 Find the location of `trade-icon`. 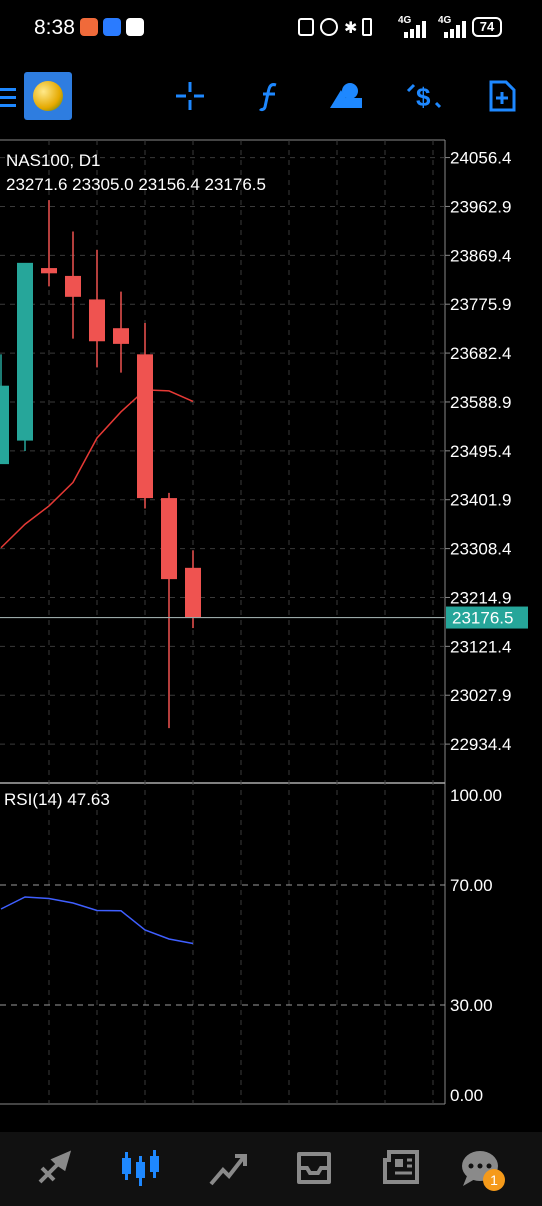

trade-icon is located at coordinates (228, 1170).